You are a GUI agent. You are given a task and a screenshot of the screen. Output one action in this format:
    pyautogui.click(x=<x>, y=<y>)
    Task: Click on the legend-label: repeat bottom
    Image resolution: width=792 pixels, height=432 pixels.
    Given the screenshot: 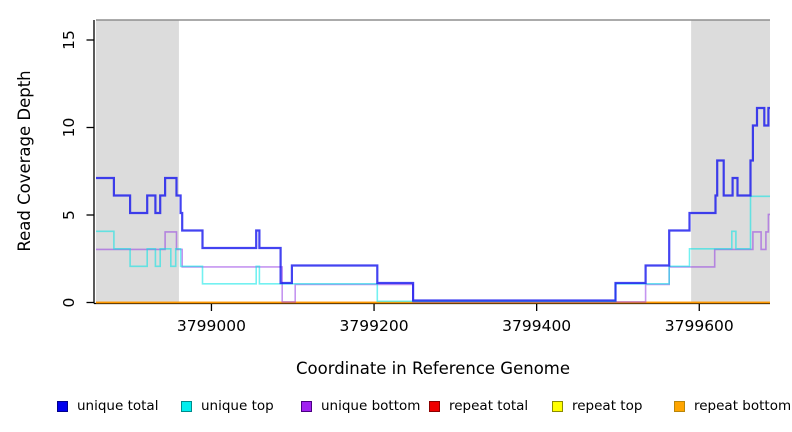 What is the action you would take?
    pyautogui.click(x=743, y=406)
    